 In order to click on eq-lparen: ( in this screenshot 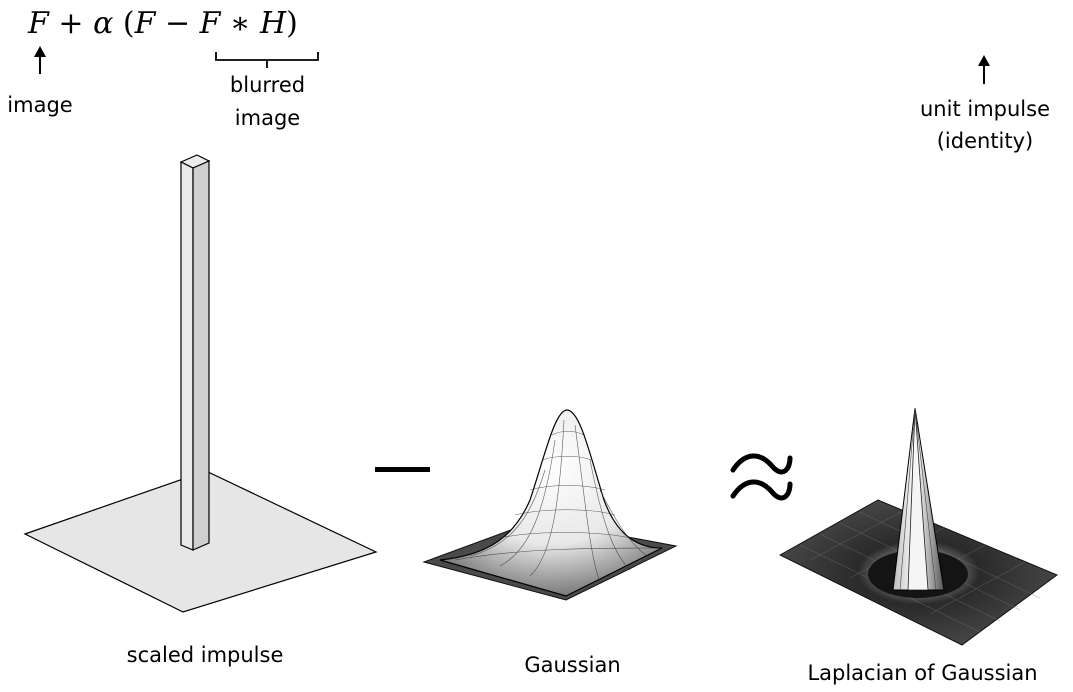, I will do `click(128, 23)`.